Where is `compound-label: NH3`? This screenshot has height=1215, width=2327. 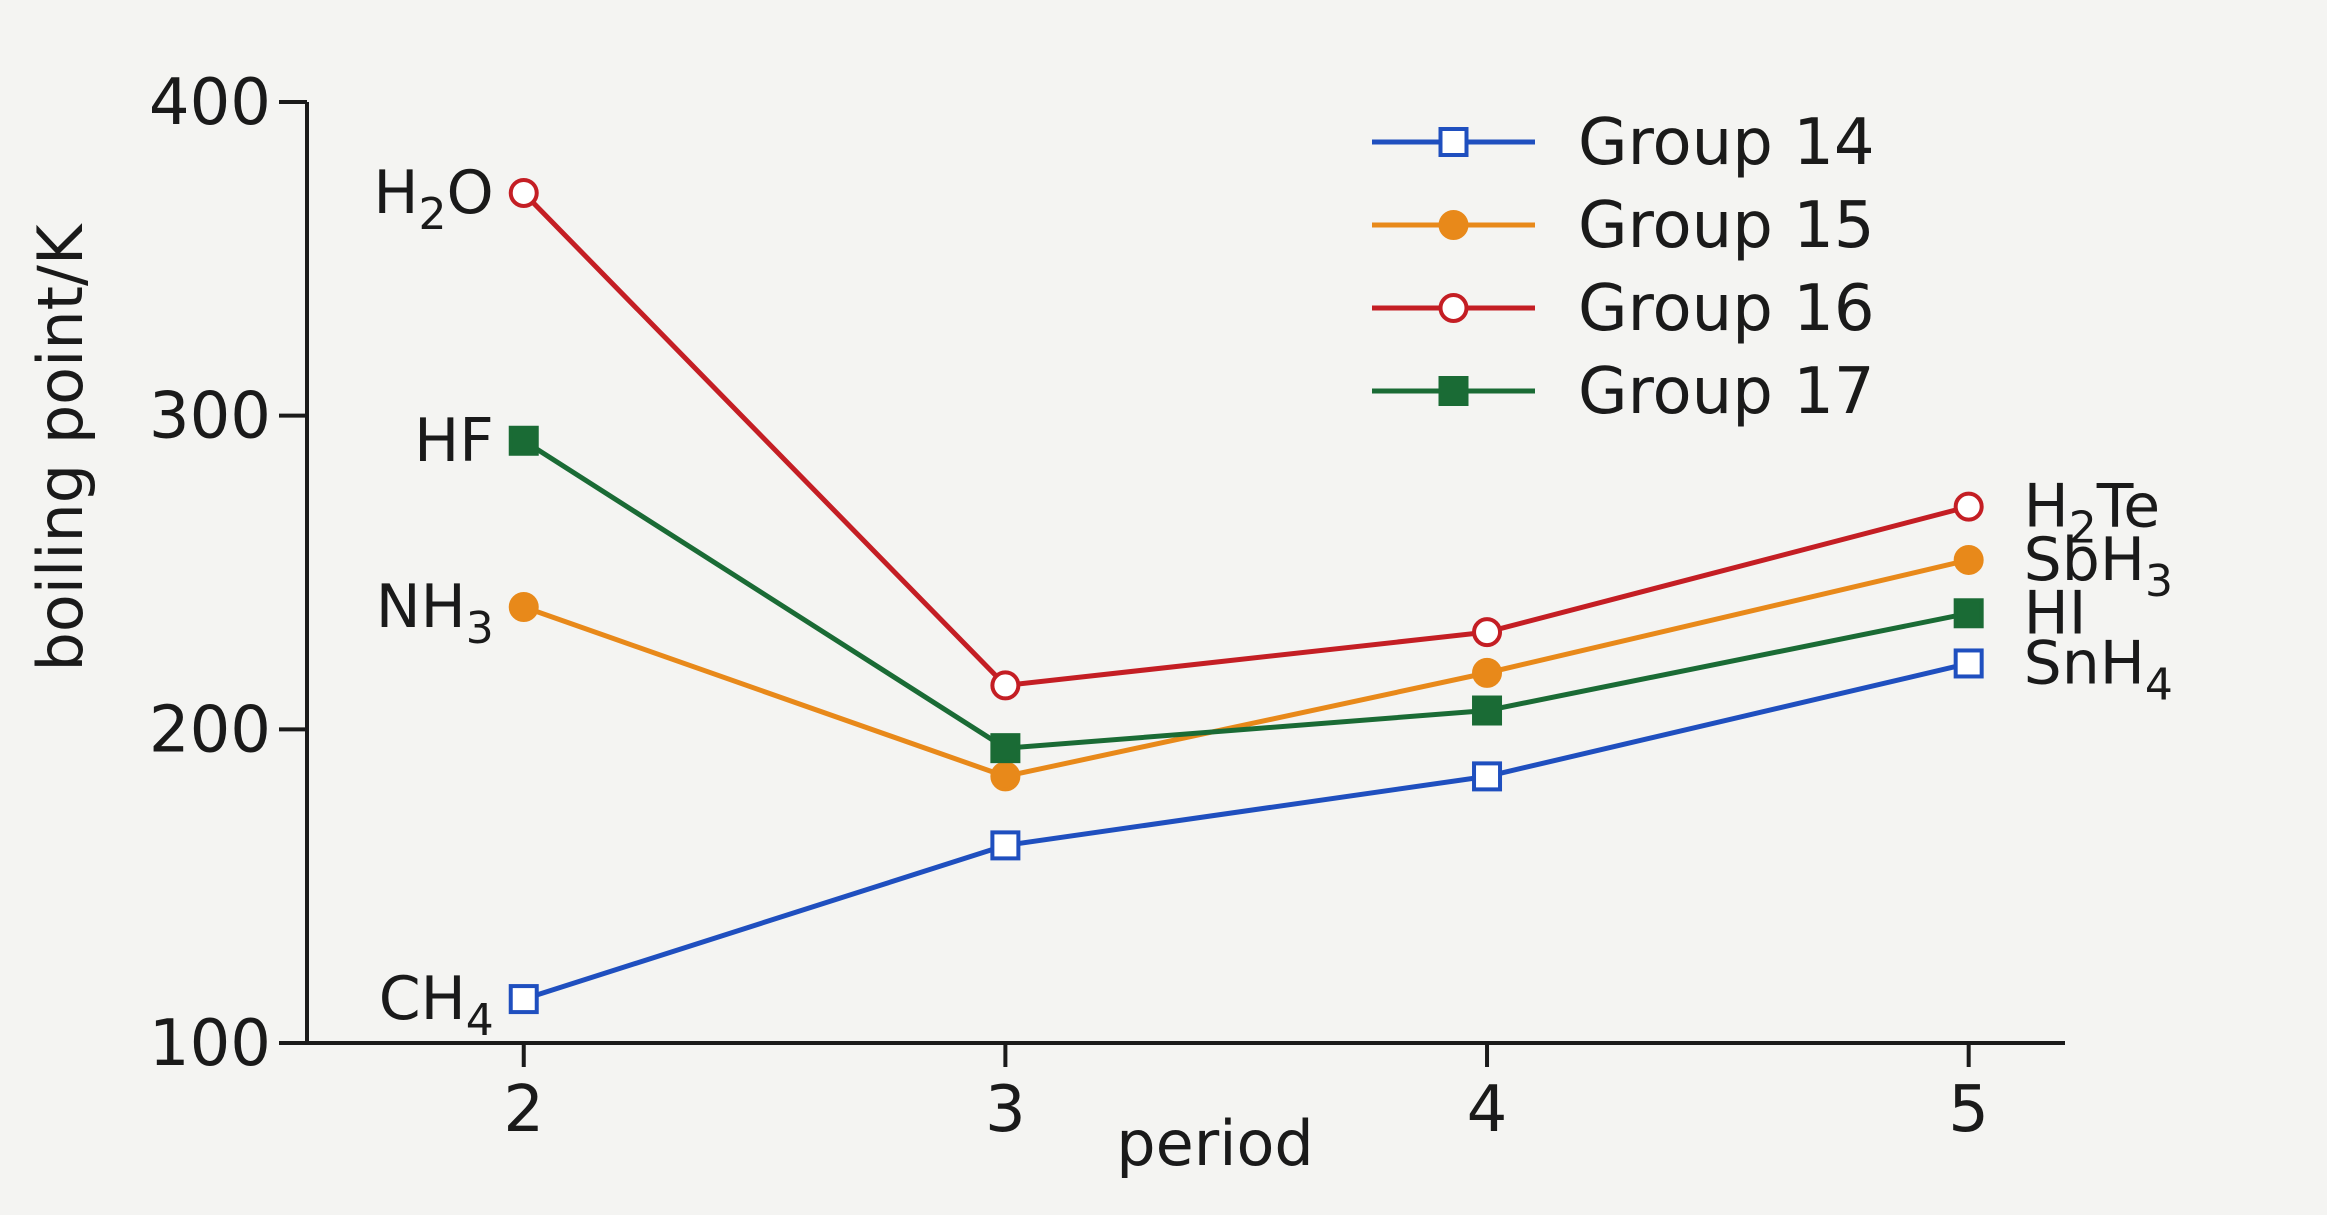
compound-label: NH3 is located at coordinates (435, 613).